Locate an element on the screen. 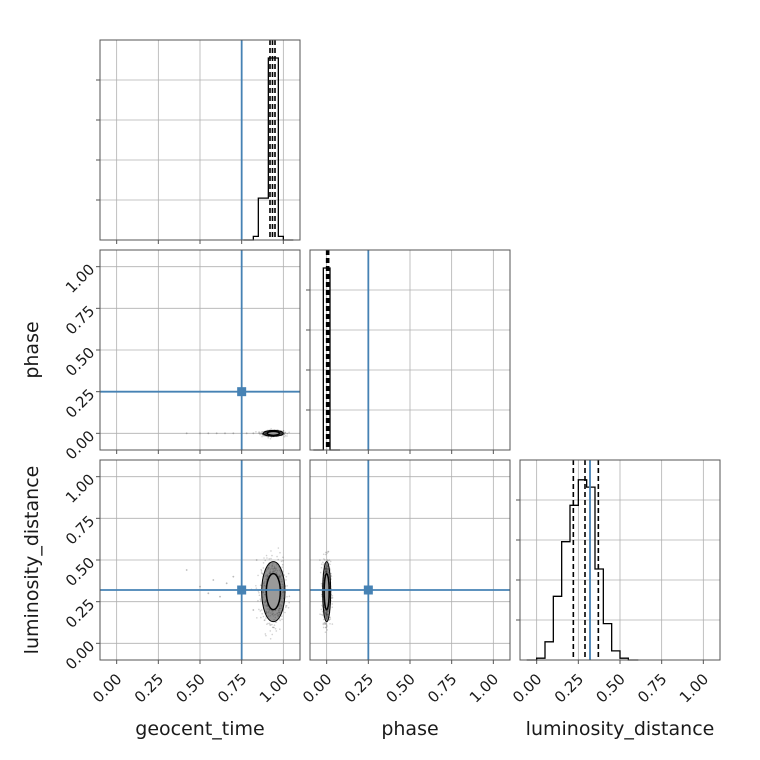 This screenshot has height=760, width=760. scatter-panel-phase-vs-luminosity-distance is located at coordinates (410, 561).